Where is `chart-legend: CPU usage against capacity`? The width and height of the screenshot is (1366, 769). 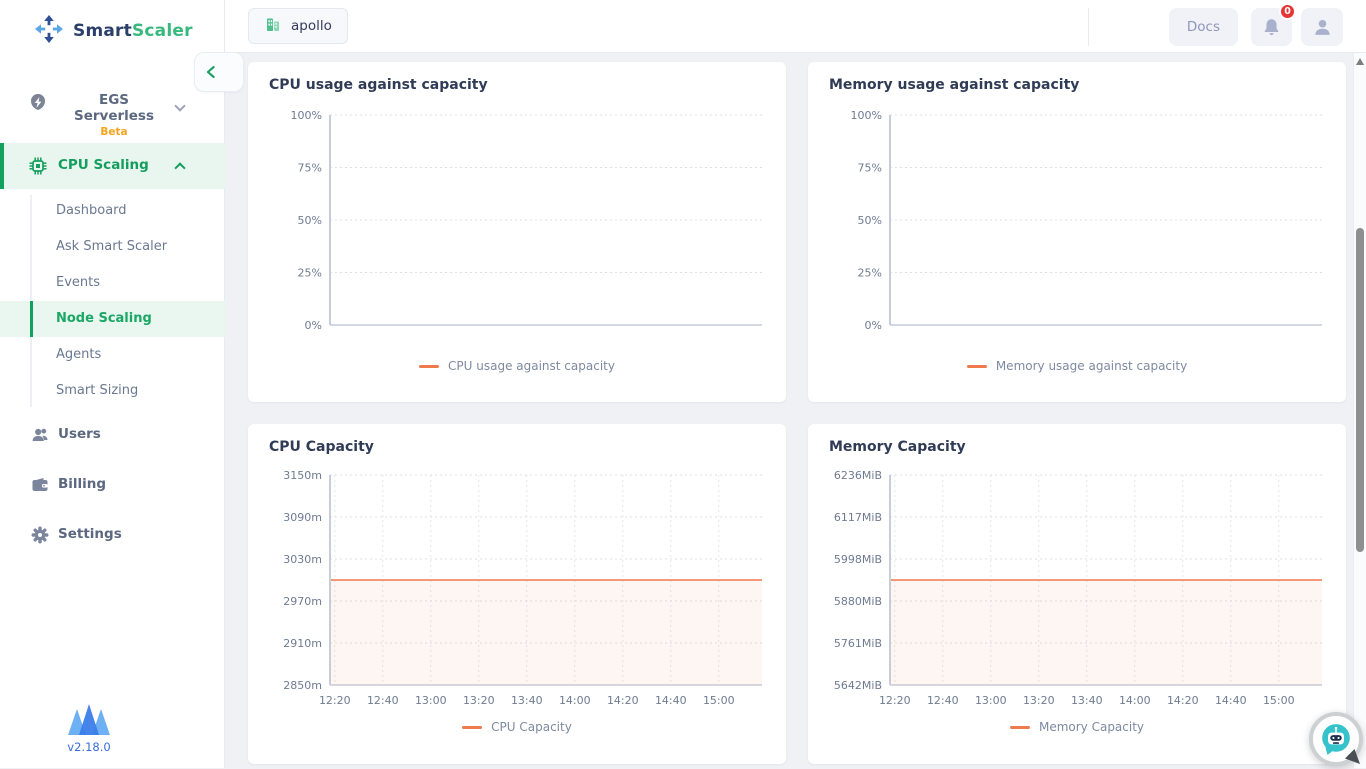
chart-legend: CPU usage against capacity is located at coordinates (517, 366).